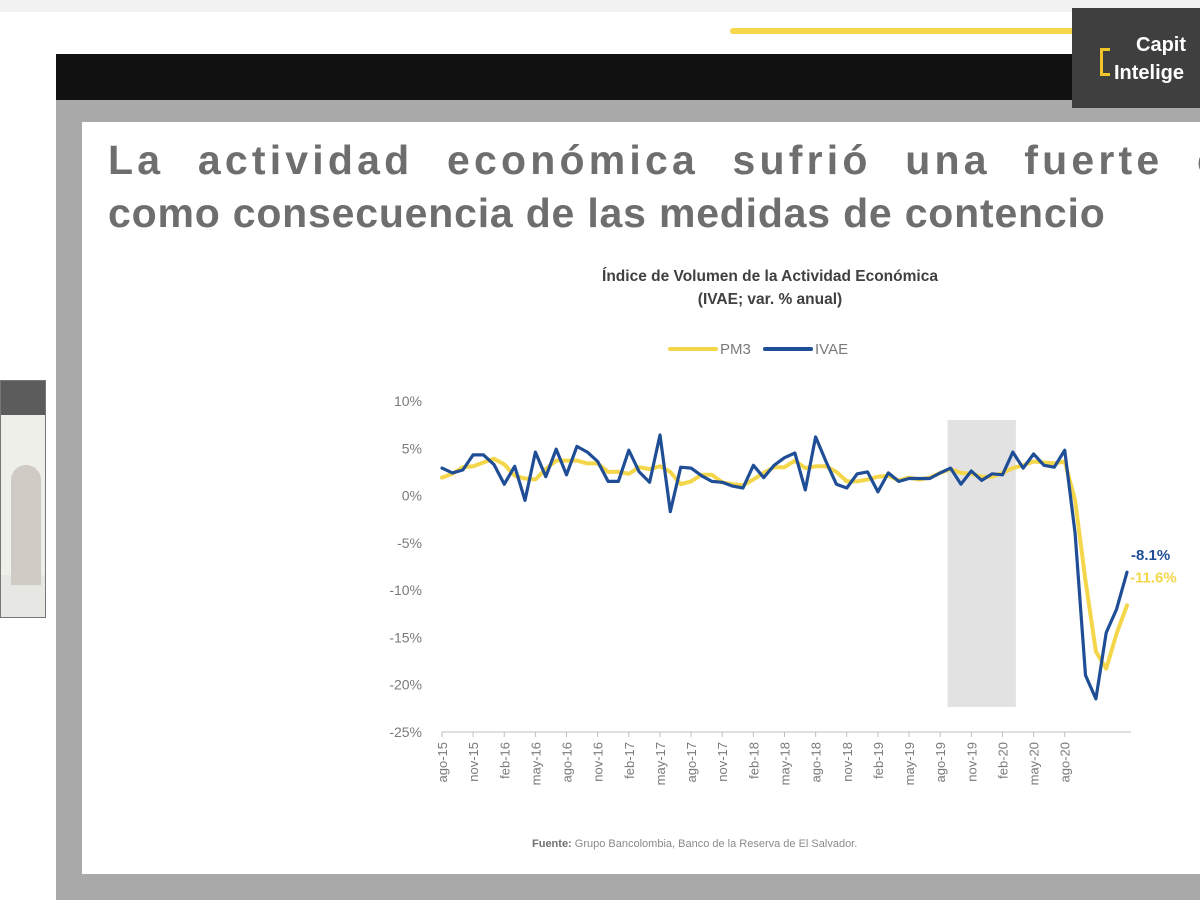  I want to click on x-tick-label: may-20, so click(1034, 763).